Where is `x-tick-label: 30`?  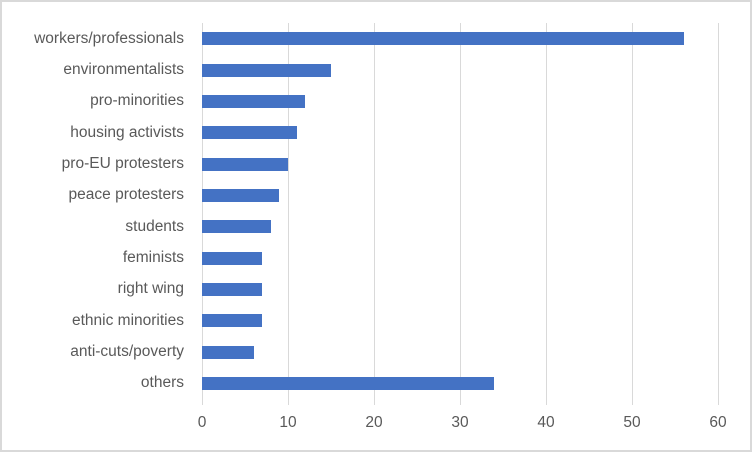
x-tick-label: 30 is located at coordinates (460, 422).